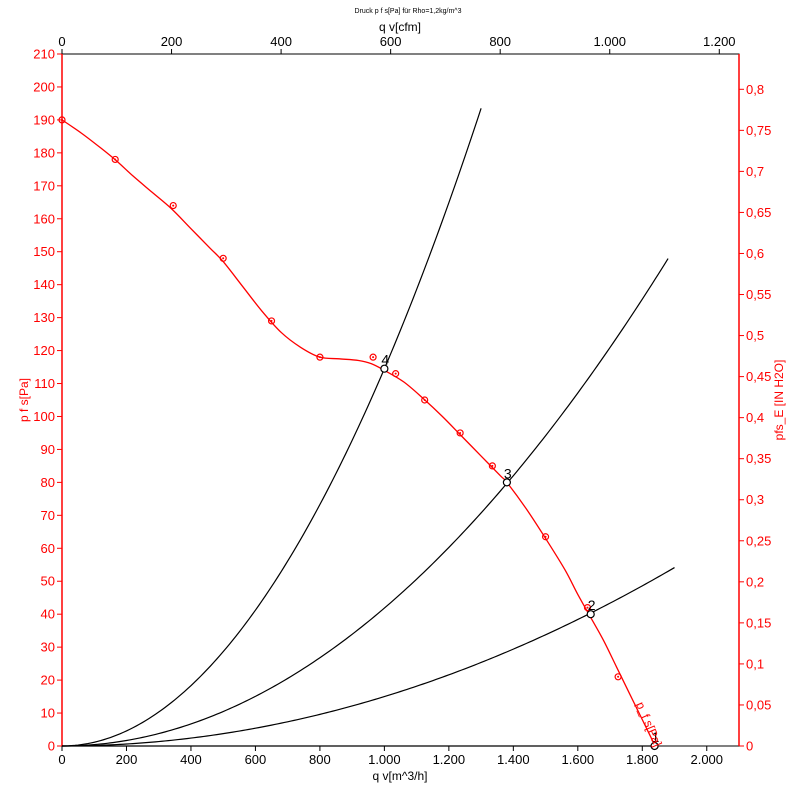  Describe the element at coordinates (449, 759) in the screenshot. I see `x-tick-label: 1.200` at that location.